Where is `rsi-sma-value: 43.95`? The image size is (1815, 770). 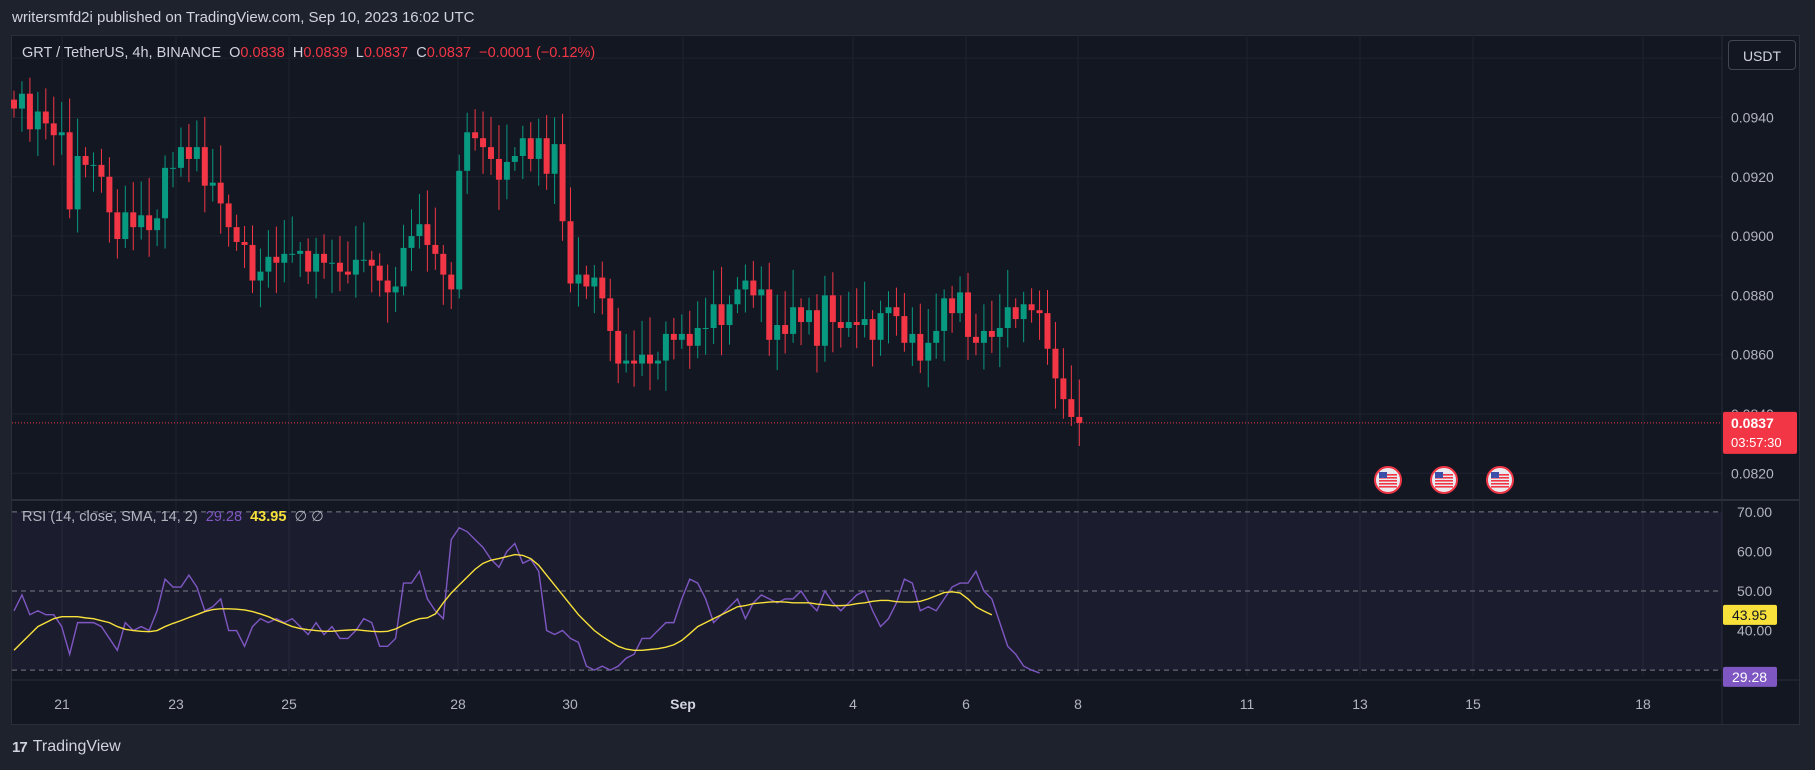
rsi-sma-value: 43.95 is located at coordinates (1749, 615).